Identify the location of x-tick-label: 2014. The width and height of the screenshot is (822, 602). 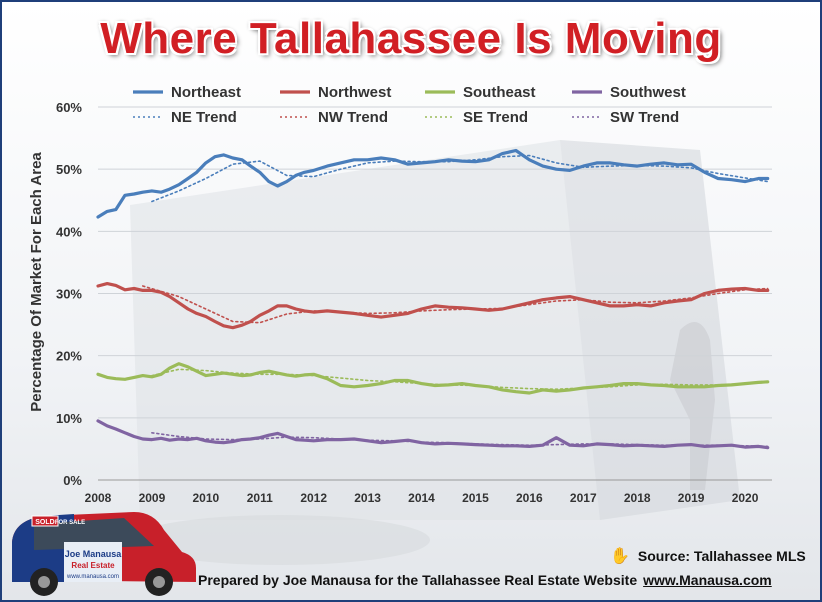
(421, 498).